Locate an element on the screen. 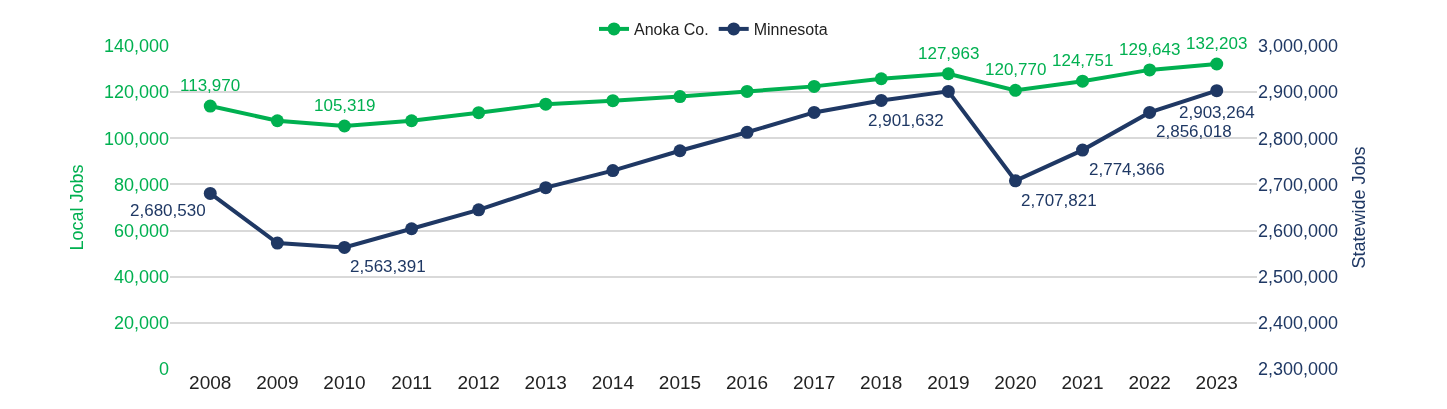 This screenshot has width=1447, height=409. data-label: 2,707,821 is located at coordinates (1059, 200).